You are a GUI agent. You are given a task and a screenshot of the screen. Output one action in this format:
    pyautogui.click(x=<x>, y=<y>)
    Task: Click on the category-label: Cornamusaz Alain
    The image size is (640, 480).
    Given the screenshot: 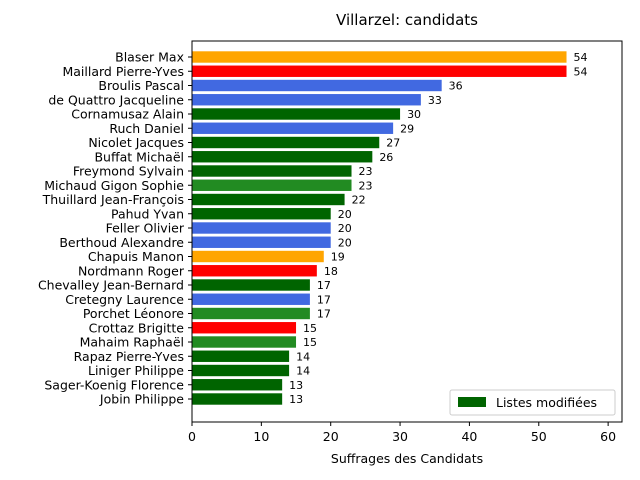 What is the action you would take?
    pyautogui.click(x=127, y=114)
    